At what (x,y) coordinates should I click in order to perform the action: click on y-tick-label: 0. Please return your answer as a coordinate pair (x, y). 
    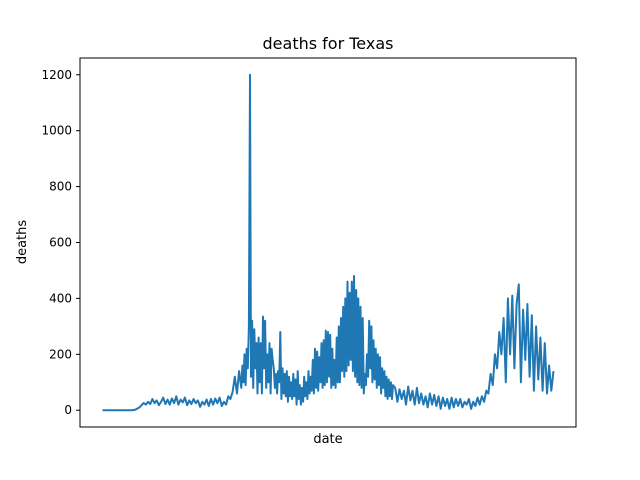
    Looking at the image, I should click on (68, 410).